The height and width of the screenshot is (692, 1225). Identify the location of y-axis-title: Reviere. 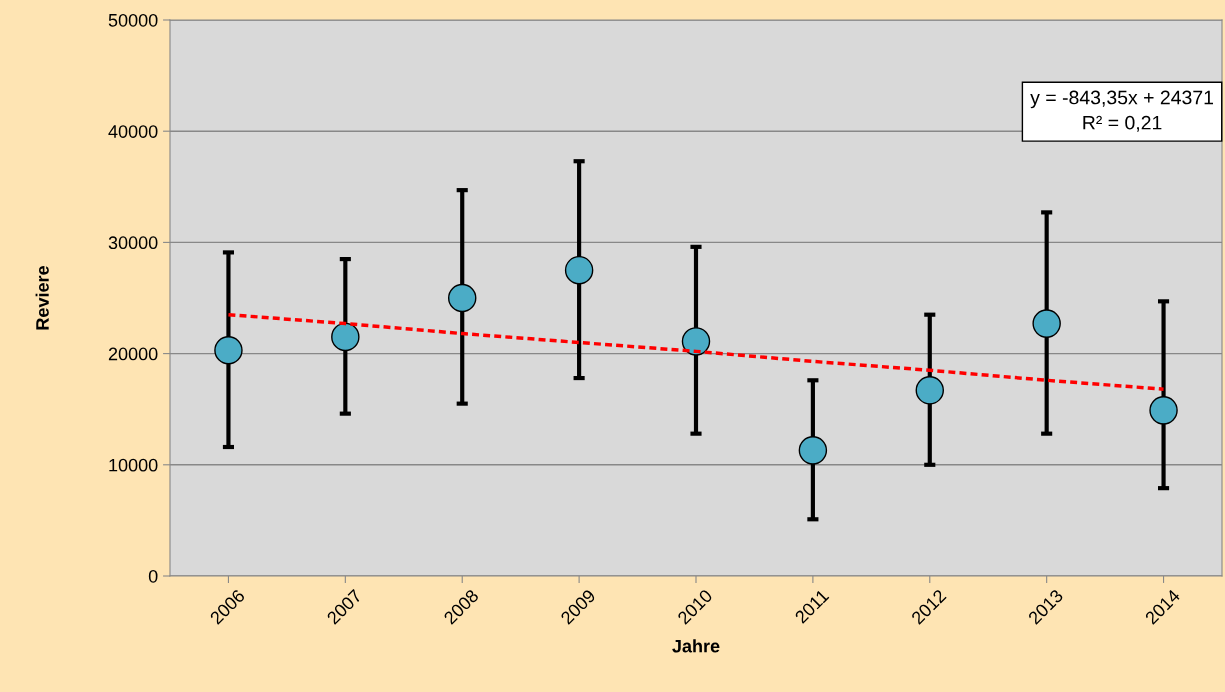
(42, 297).